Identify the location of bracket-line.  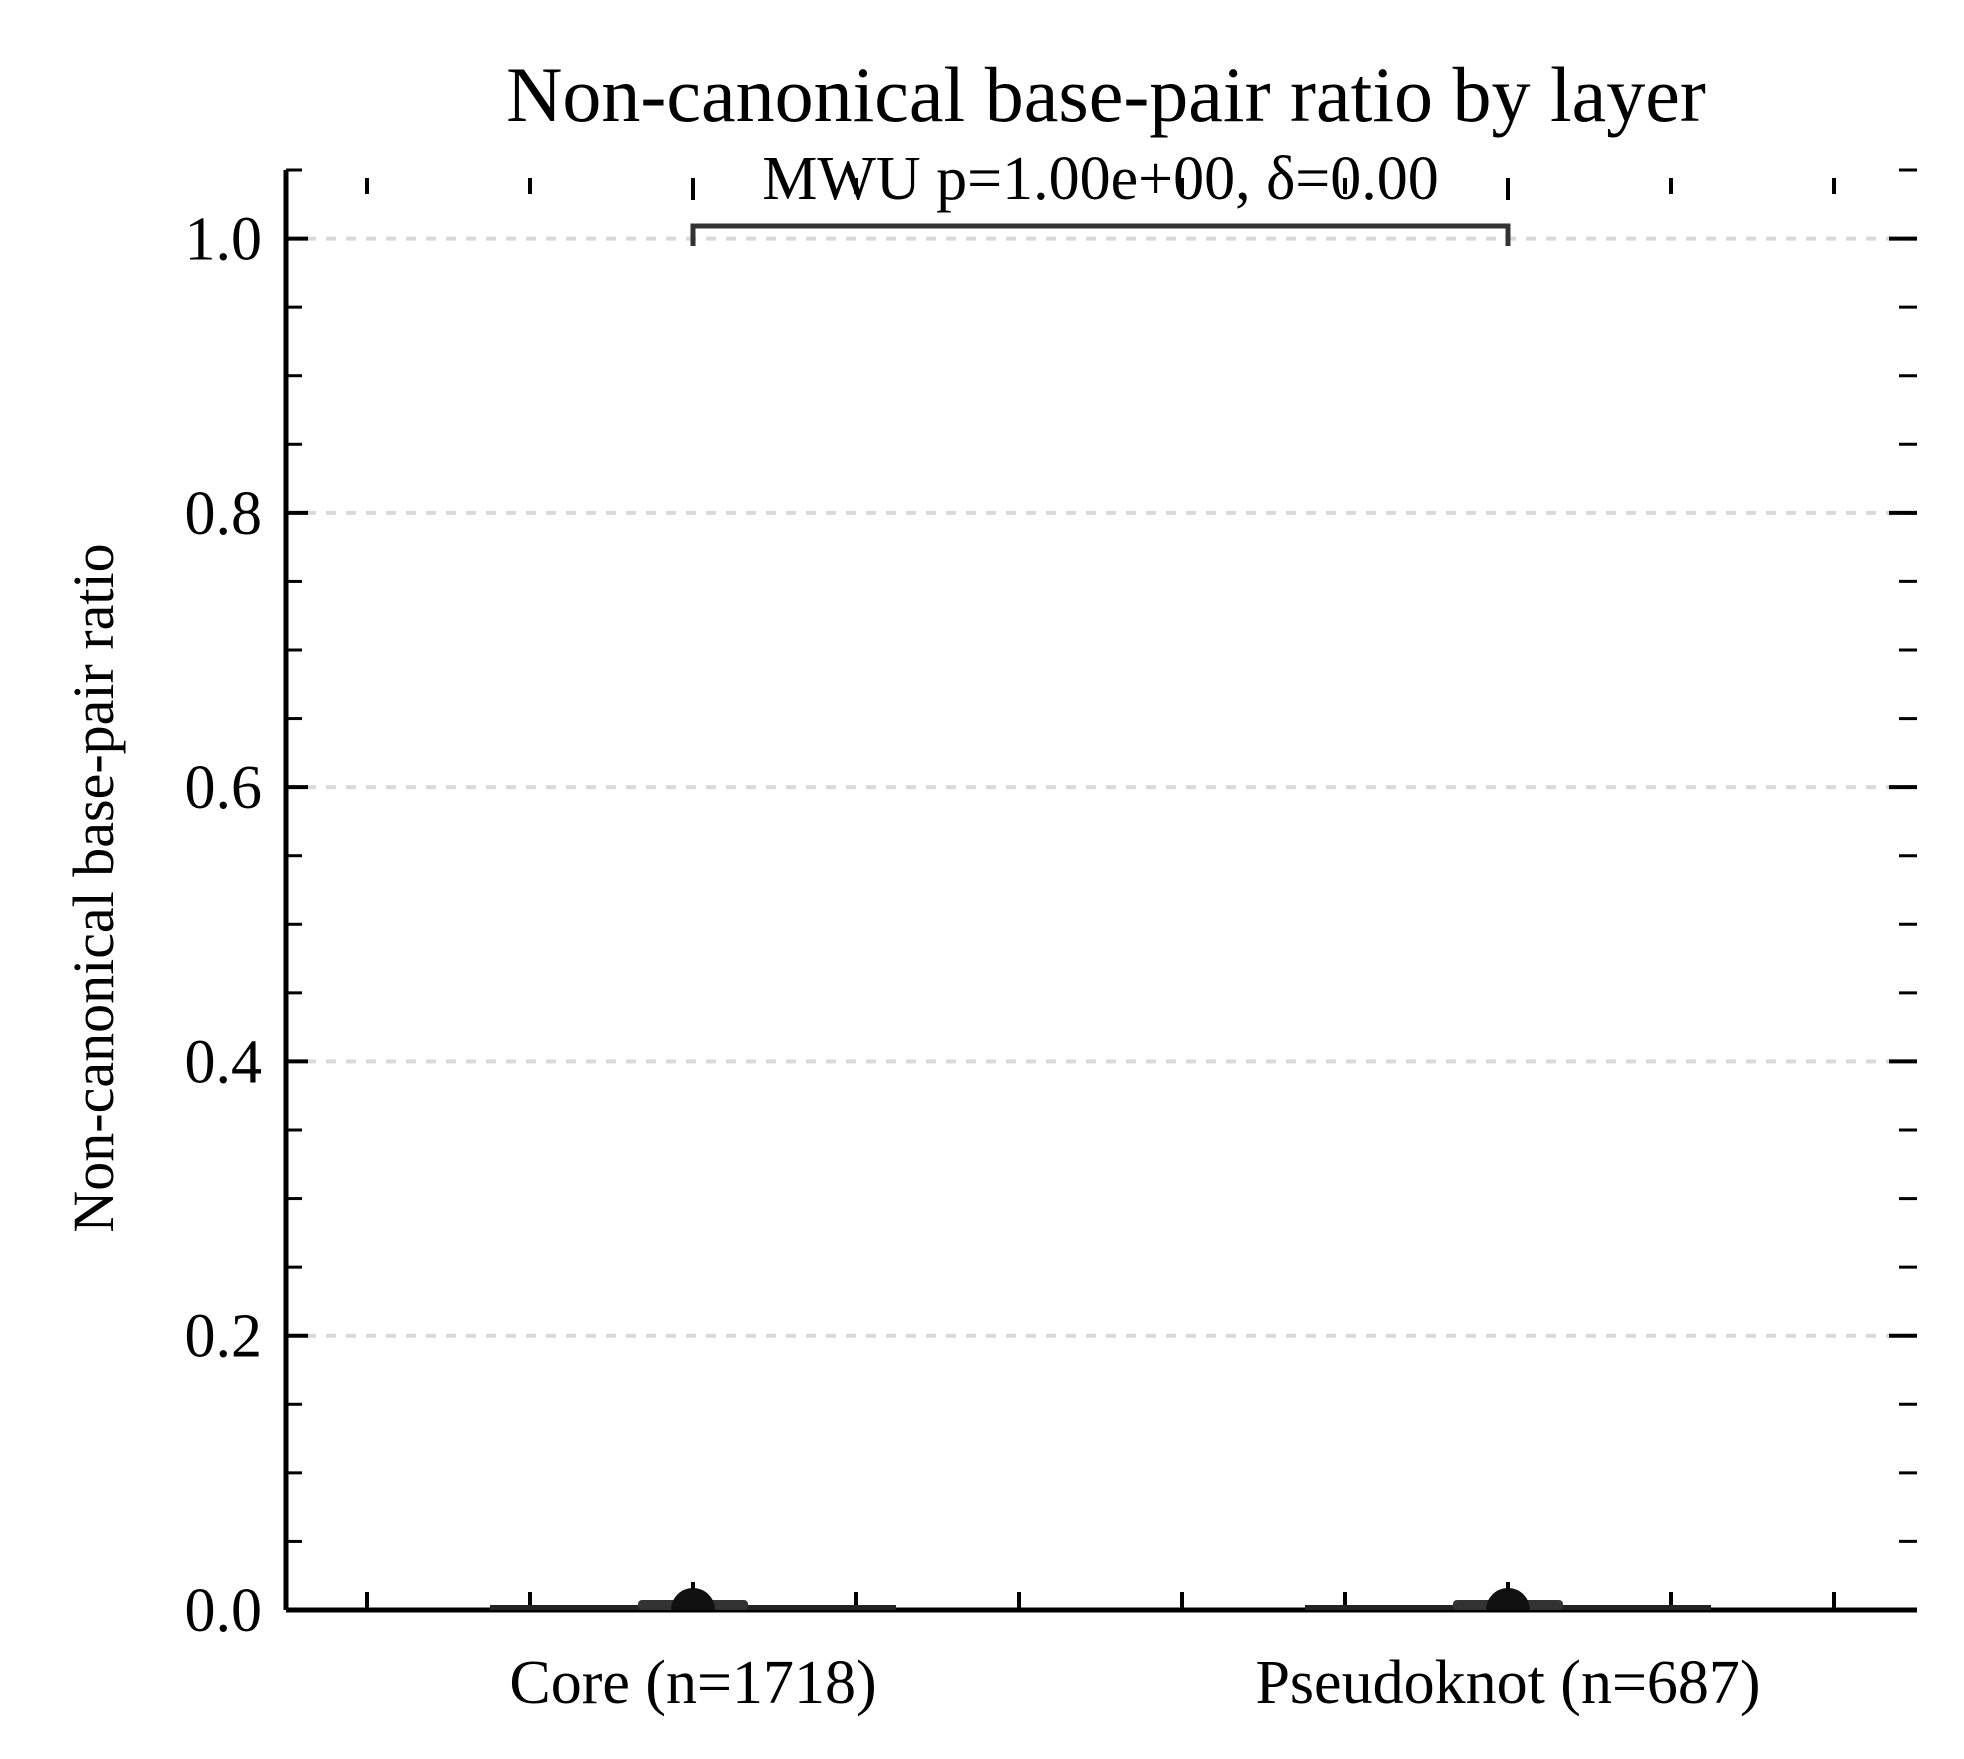
(1100, 234).